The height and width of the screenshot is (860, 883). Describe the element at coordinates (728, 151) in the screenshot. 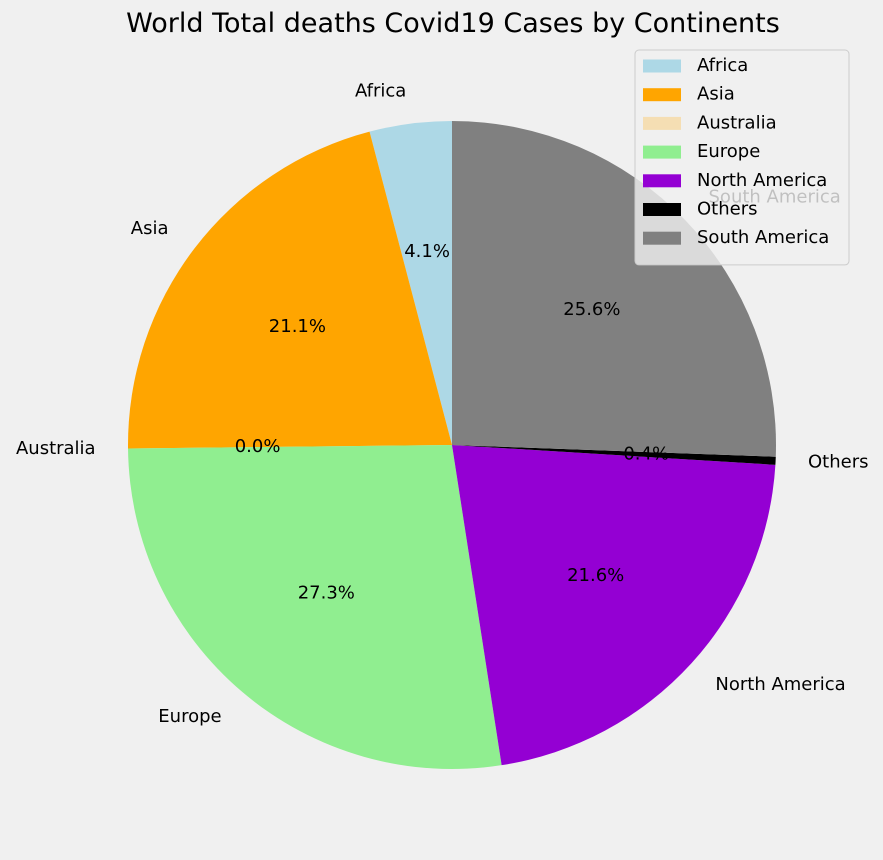

I see `legend-label-europe: Europe` at that location.